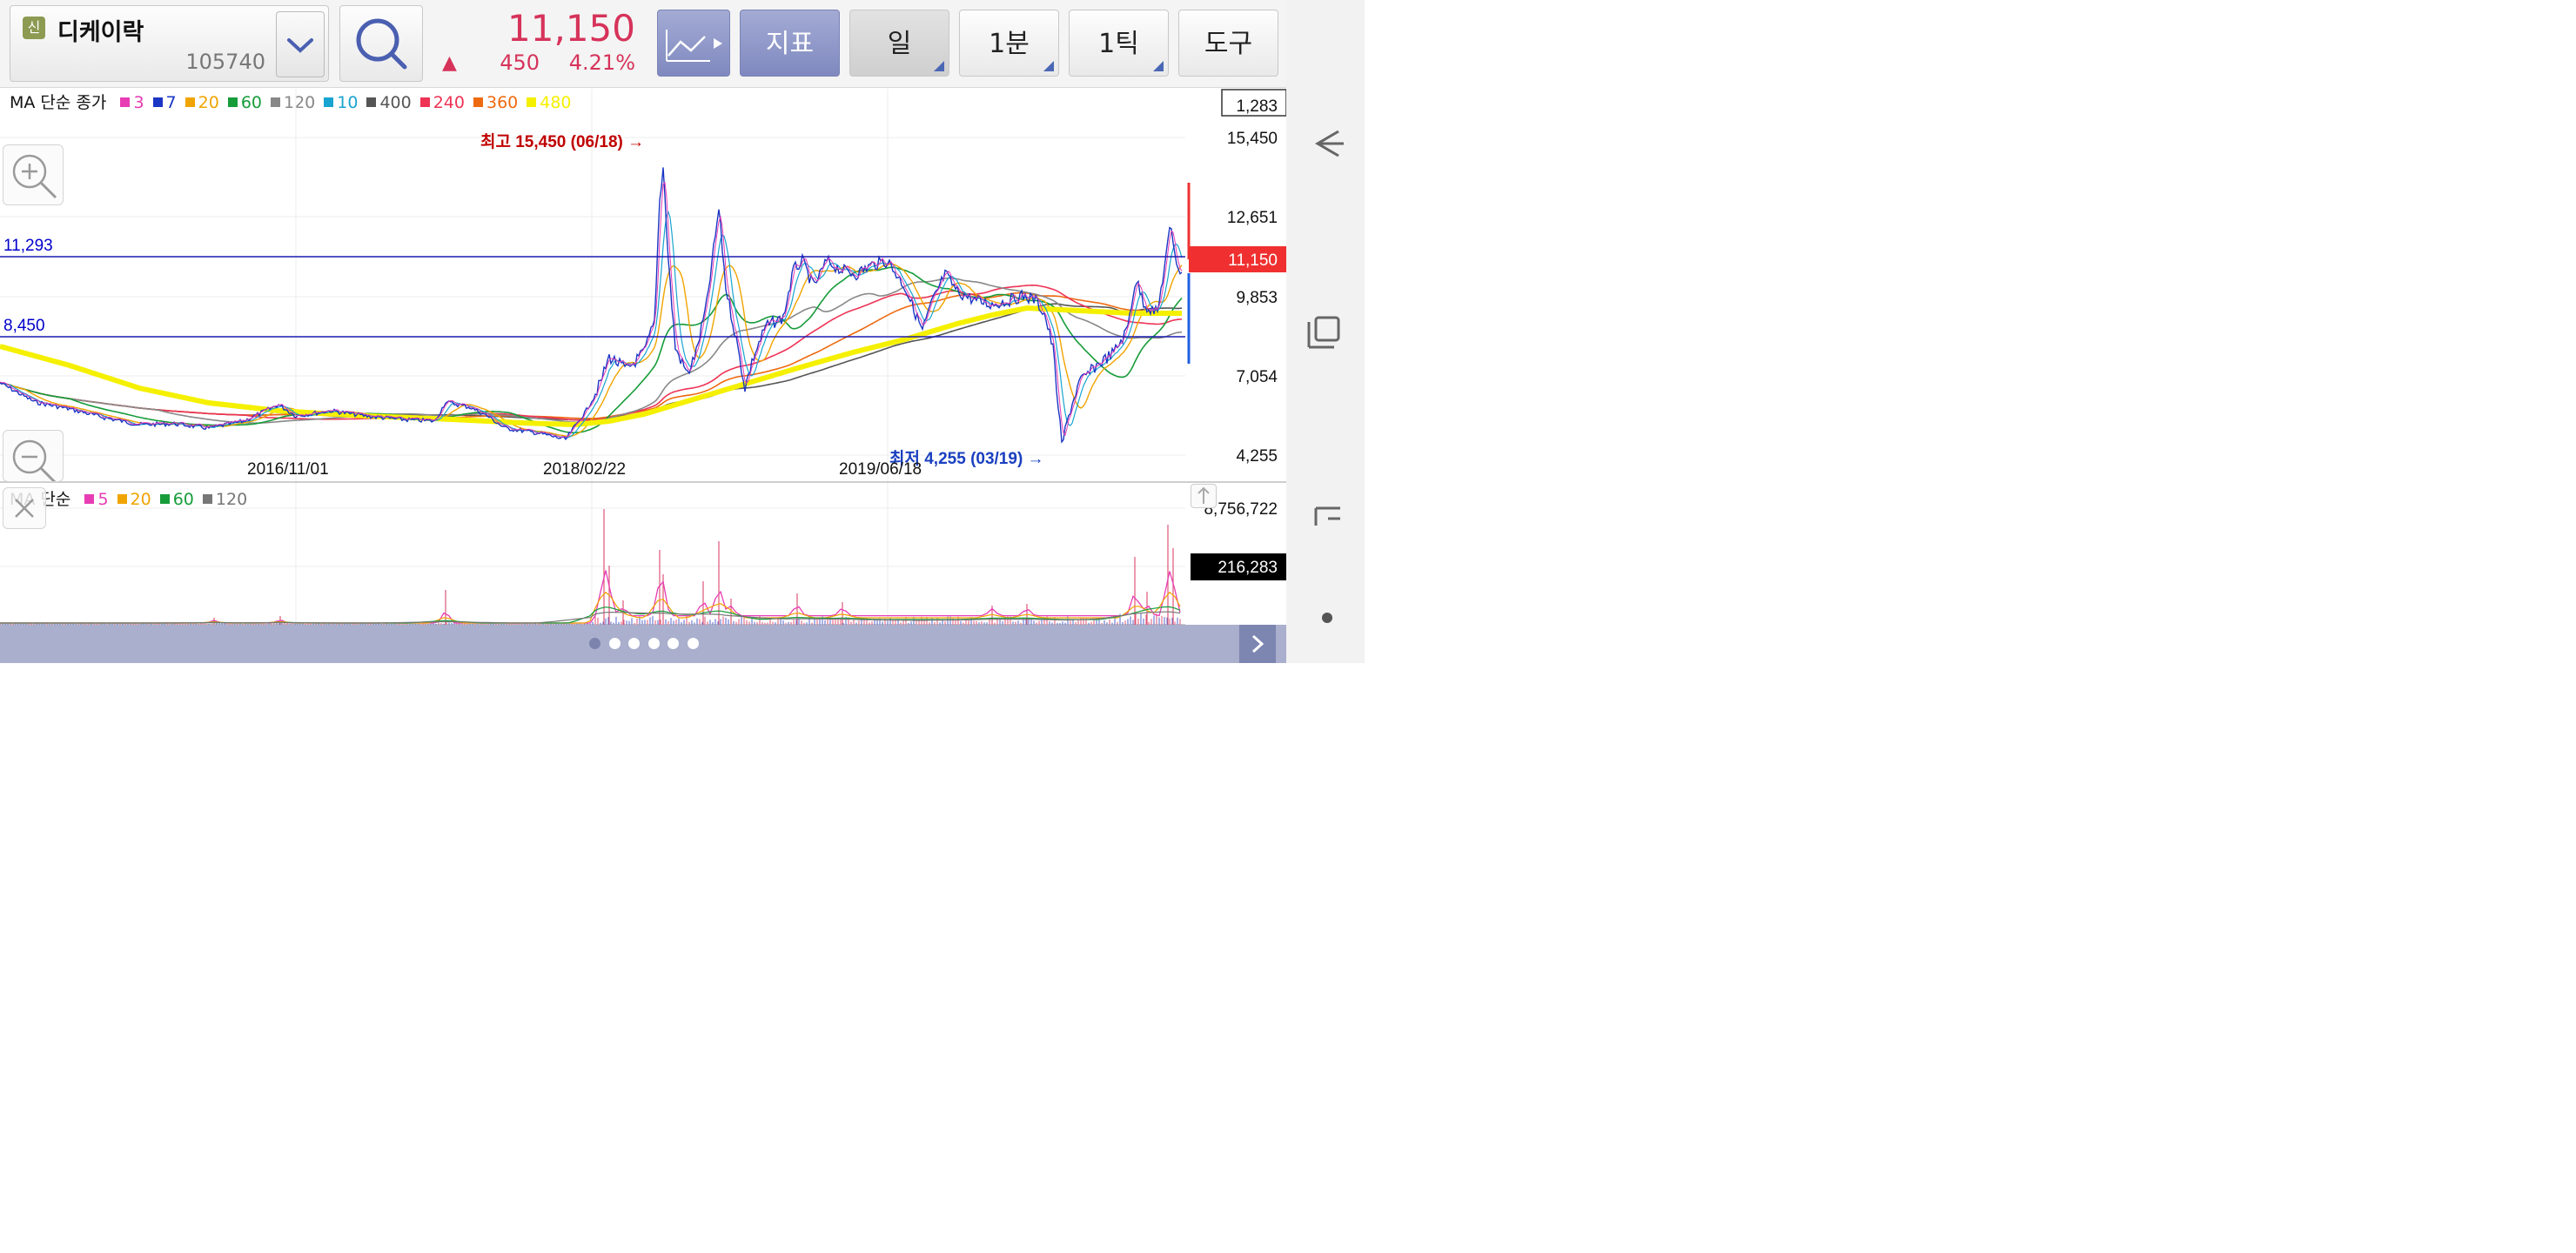 The height and width of the screenshot is (1253, 2576). Describe the element at coordinates (601, 62) in the screenshot. I see `price-change-percent: 4.21%` at that location.